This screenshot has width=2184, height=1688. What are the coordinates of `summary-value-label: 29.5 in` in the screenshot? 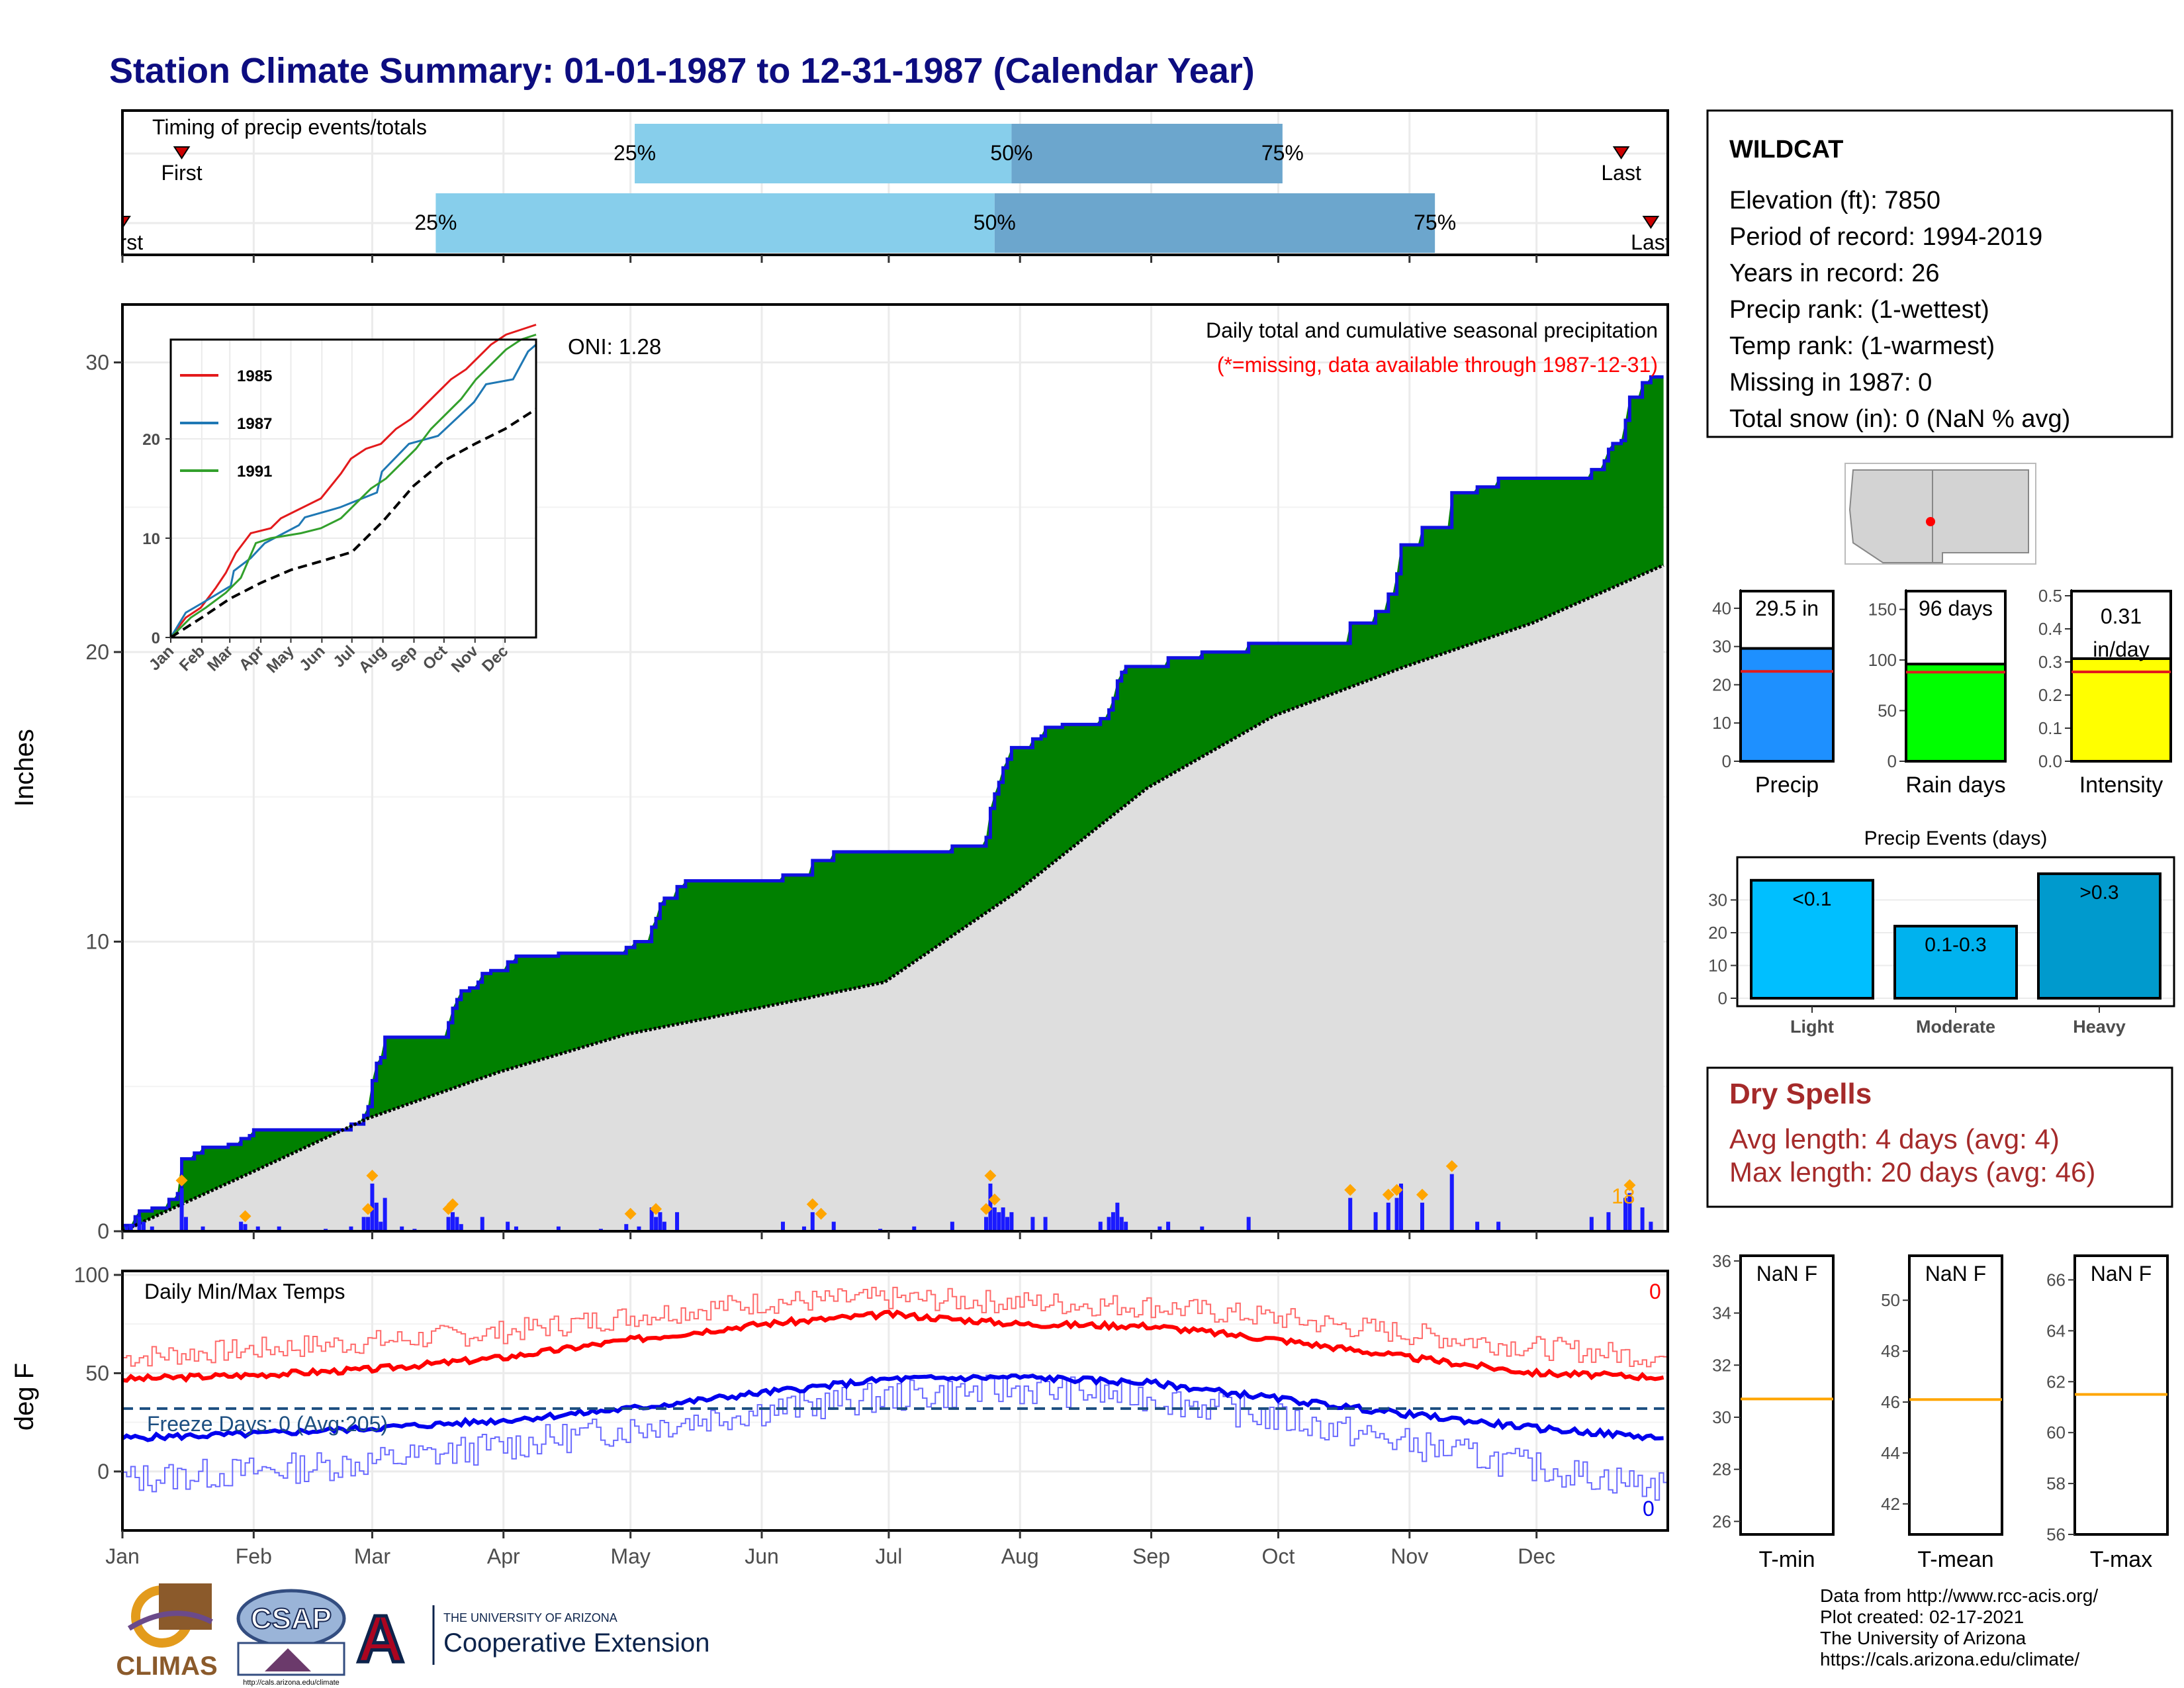 It's located at (1787, 608).